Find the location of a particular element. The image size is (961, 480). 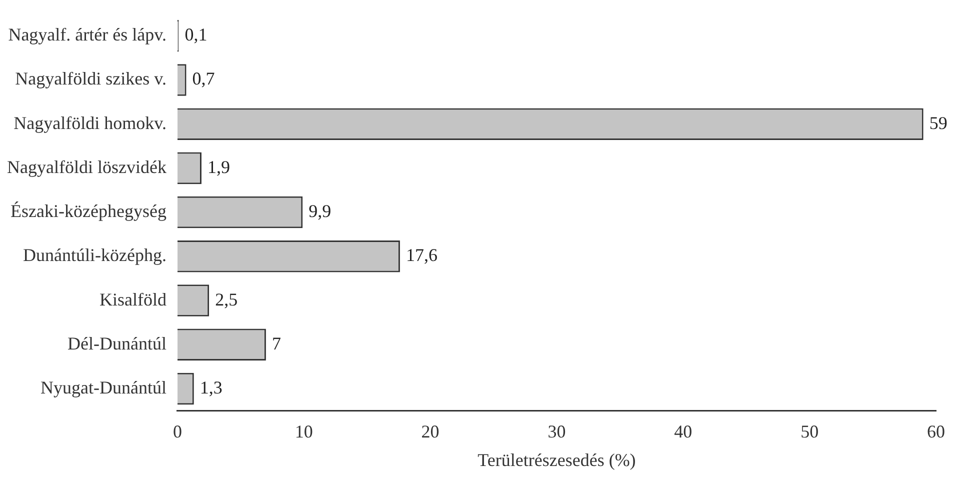

y-tick-label: Dél-Dunántúl is located at coordinates (116, 343).